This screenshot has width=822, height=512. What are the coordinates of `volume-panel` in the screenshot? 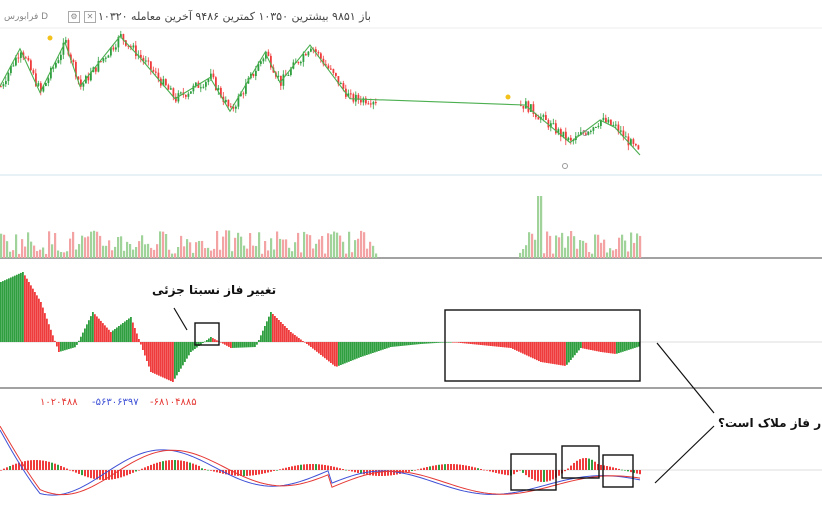 It's located at (321, 227).